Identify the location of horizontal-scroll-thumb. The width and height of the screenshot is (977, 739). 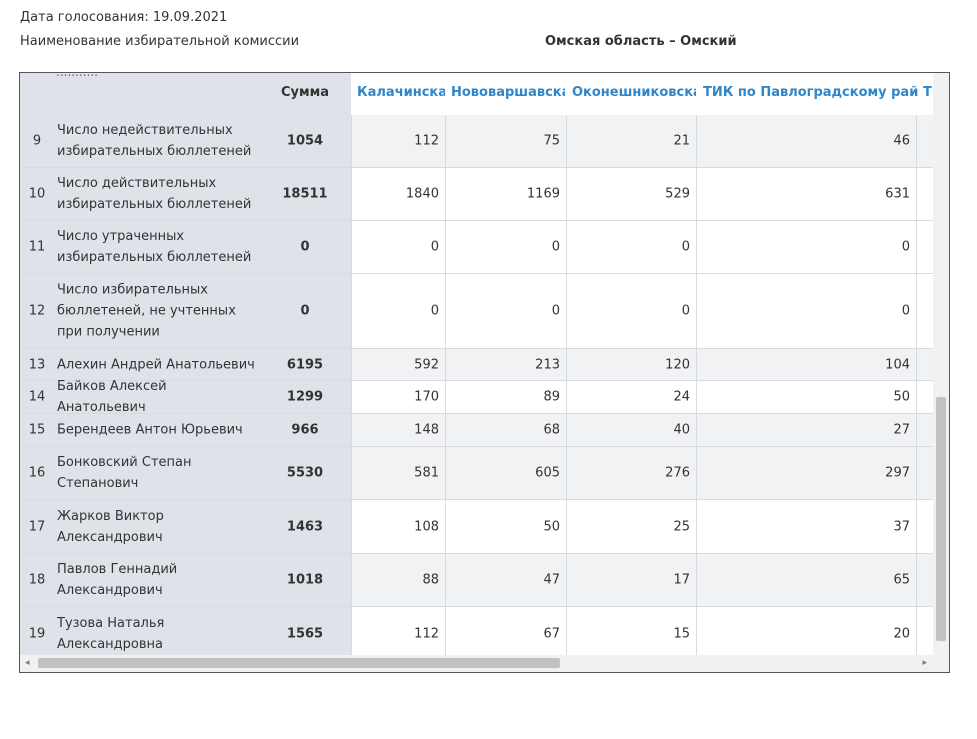
(299, 663).